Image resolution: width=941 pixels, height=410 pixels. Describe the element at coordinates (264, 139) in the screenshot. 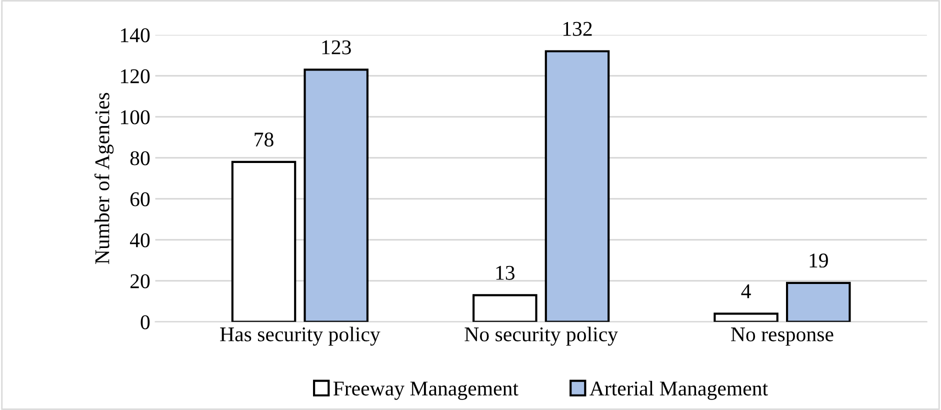

I see `data-label: 78` at that location.